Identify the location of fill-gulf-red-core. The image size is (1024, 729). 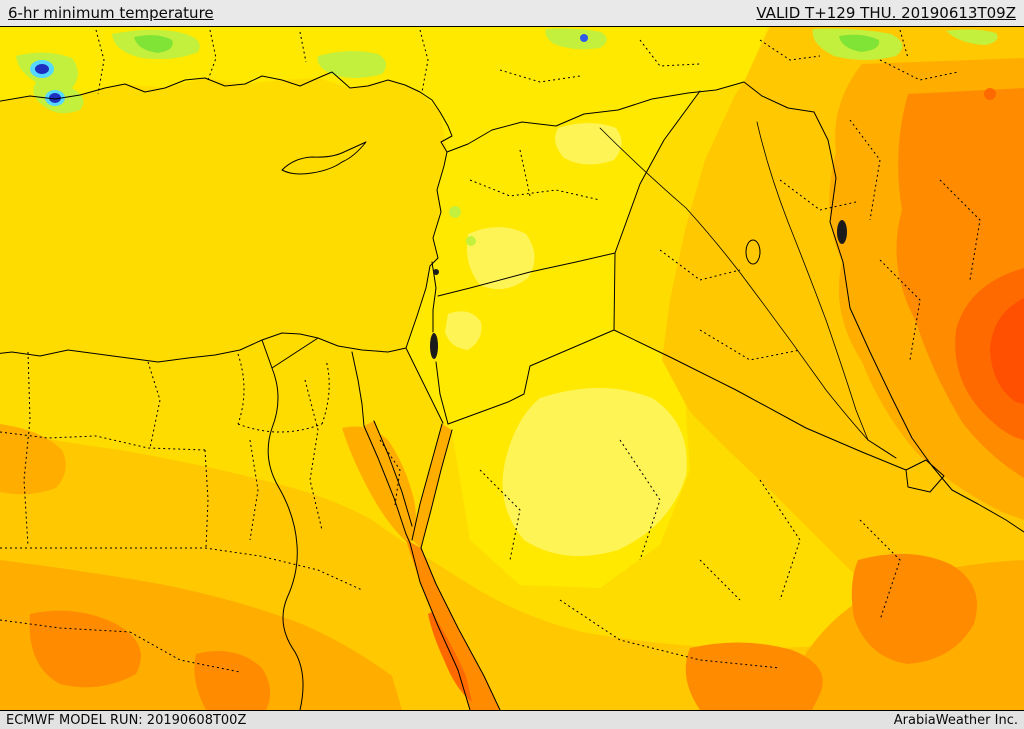
(1007, 351).